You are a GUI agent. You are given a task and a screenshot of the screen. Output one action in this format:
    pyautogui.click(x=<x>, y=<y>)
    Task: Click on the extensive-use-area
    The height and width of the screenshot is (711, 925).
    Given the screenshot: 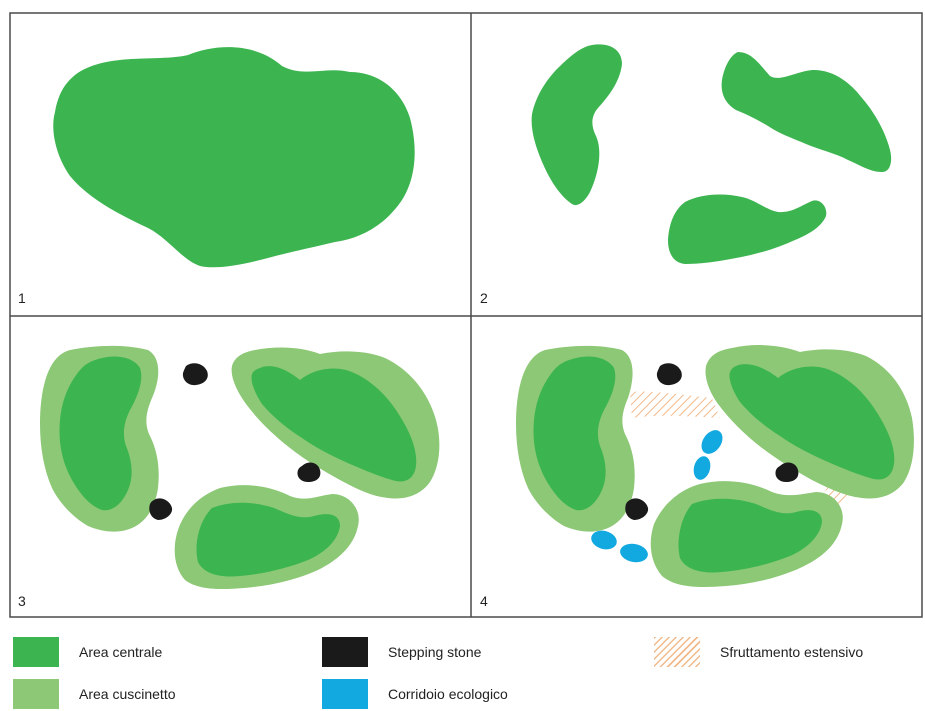 What is the action you would take?
    pyautogui.click(x=675, y=404)
    